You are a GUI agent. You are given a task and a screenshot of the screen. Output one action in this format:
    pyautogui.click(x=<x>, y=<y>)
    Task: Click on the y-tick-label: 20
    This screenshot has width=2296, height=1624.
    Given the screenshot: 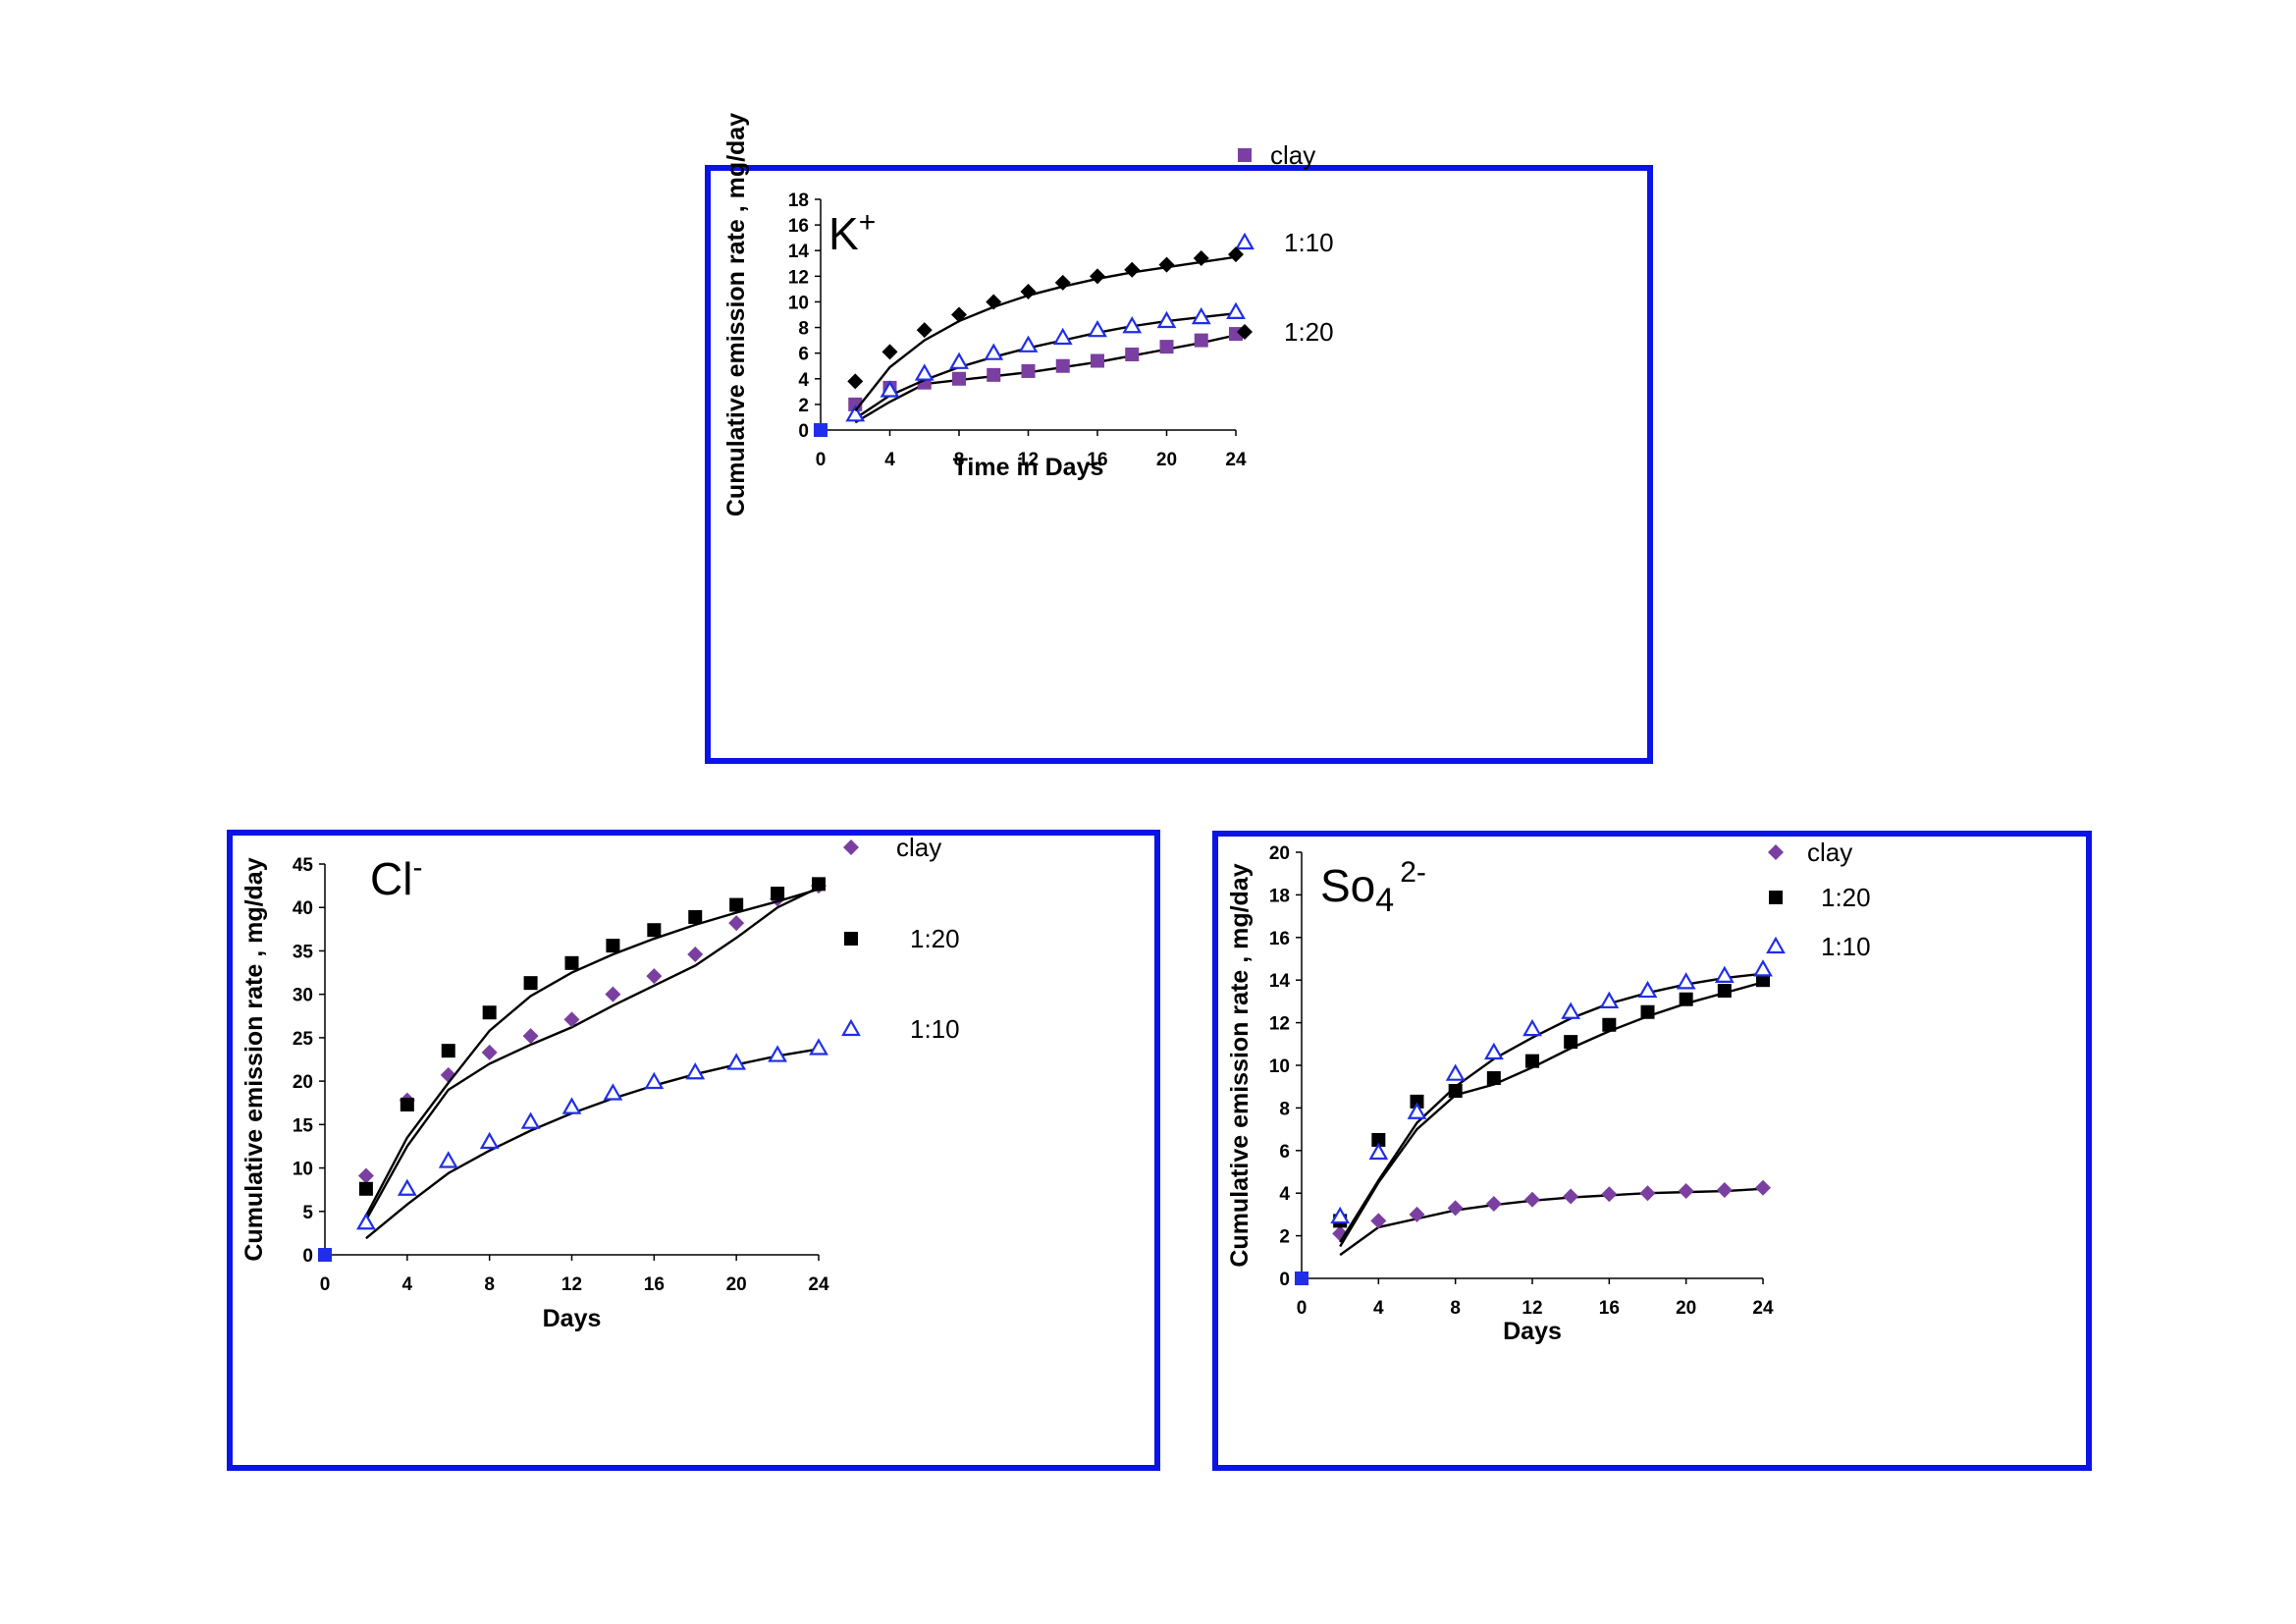 What is the action you would take?
    pyautogui.click(x=303, y=1082)
    